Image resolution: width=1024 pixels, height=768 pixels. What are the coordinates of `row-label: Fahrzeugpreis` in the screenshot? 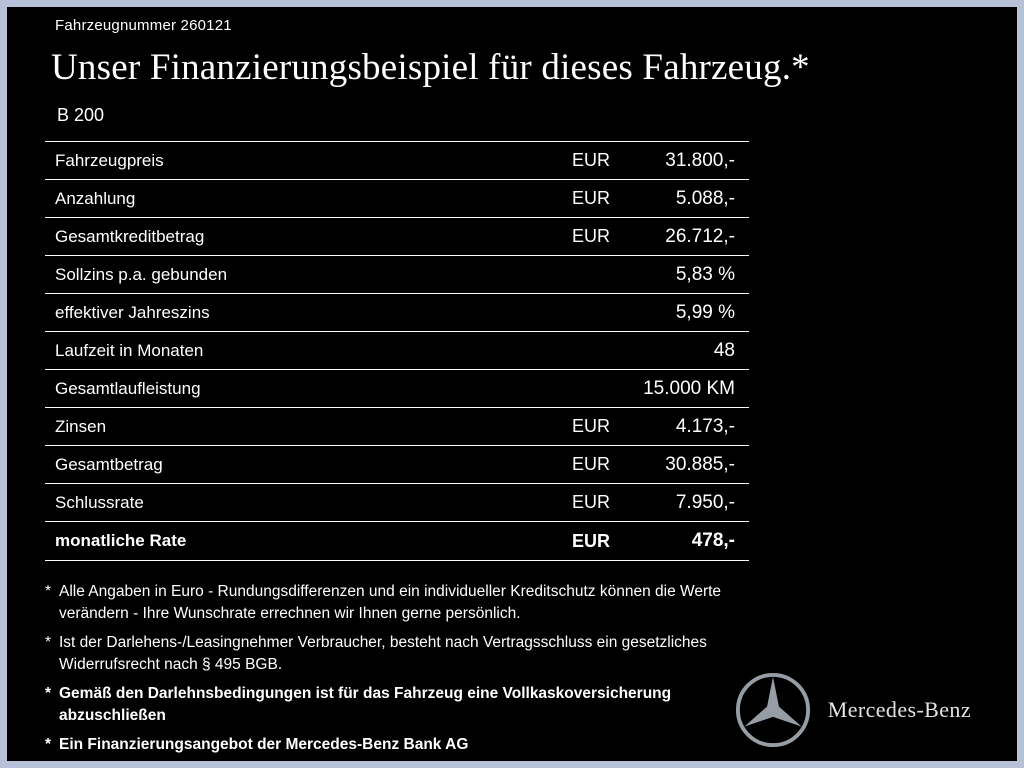 It's located at (109, 160).